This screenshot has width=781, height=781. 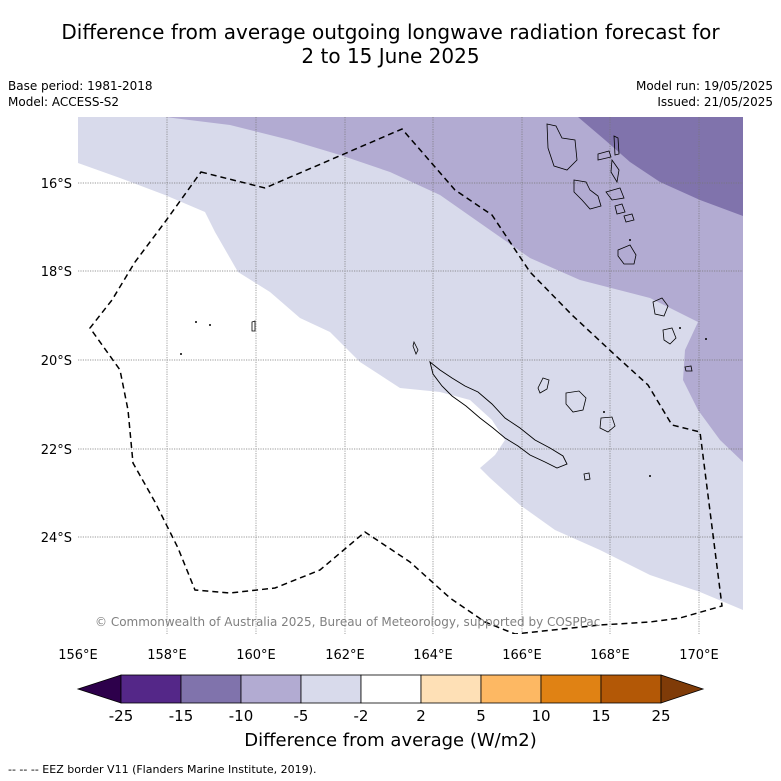 I want to click on belep-islands, so click(x=415, y=347).